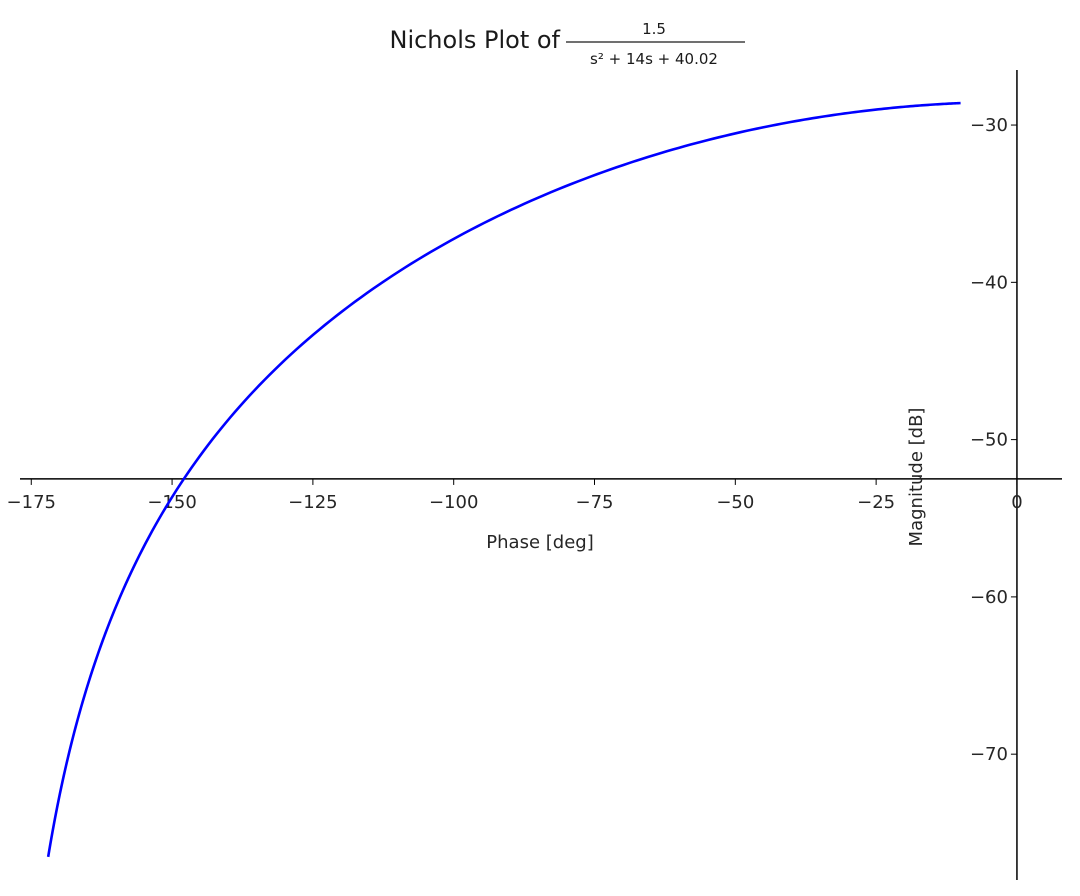 Image resolution: width=1080 pixels, height=896 pixels. Describe the element at coordinates (31, 502) in the screenshot. I see `x-tick-label: −175` at that location.